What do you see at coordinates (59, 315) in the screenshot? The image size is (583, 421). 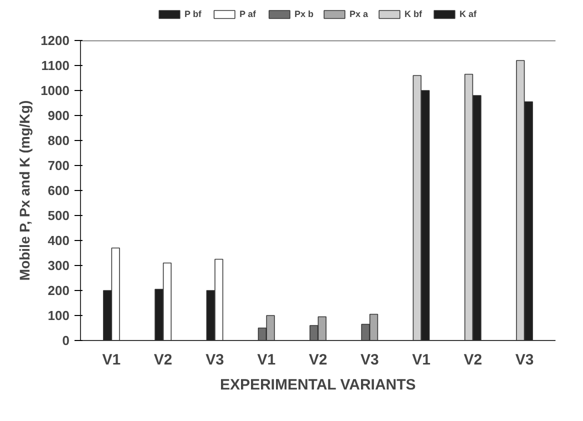 I see `y-tick-label: 100` at bounding box center [59, 315].